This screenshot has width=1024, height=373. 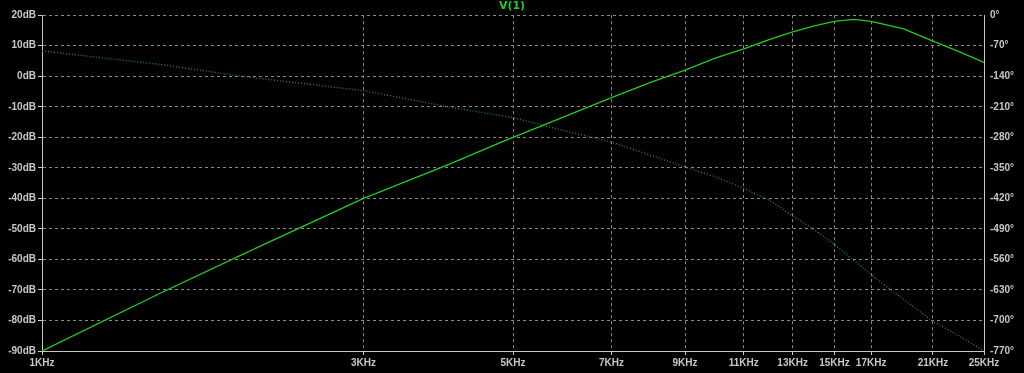 I want to click on y-tick-label: -80dB, so click(x=22, y=320).